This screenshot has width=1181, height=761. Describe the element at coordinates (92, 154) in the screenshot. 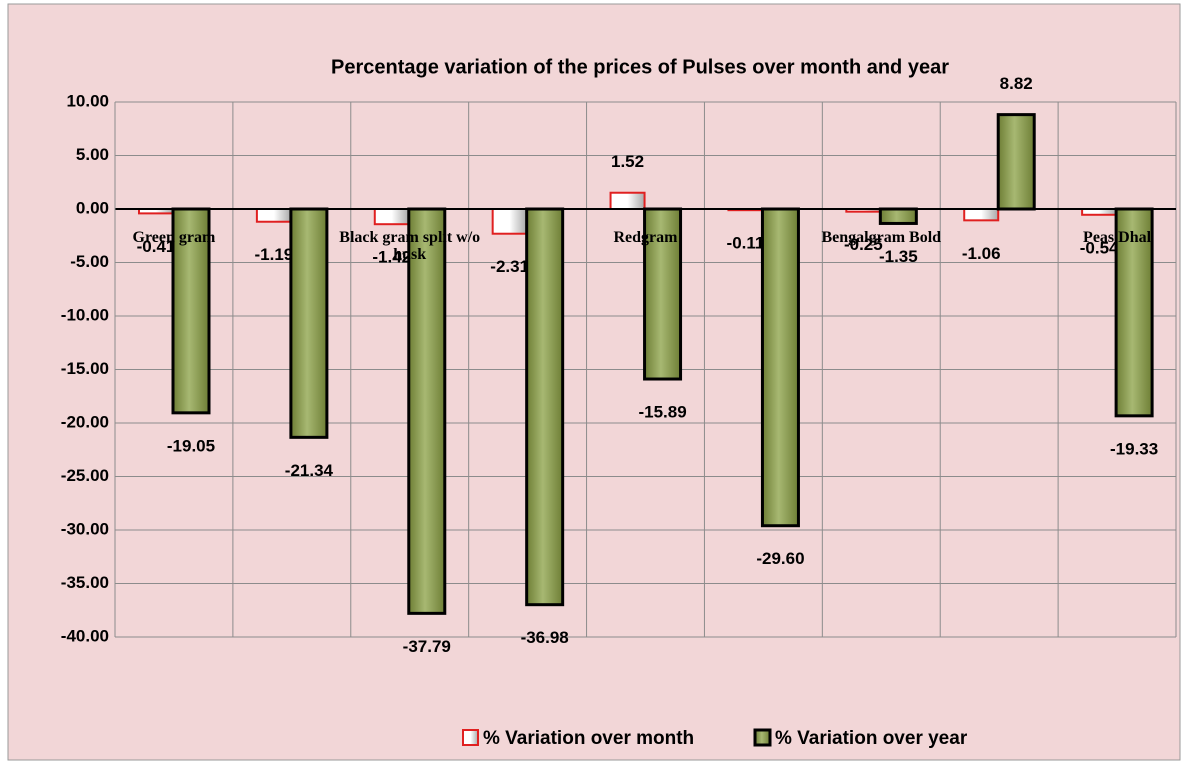

I see `y-tick-label: 5.00` at that location.